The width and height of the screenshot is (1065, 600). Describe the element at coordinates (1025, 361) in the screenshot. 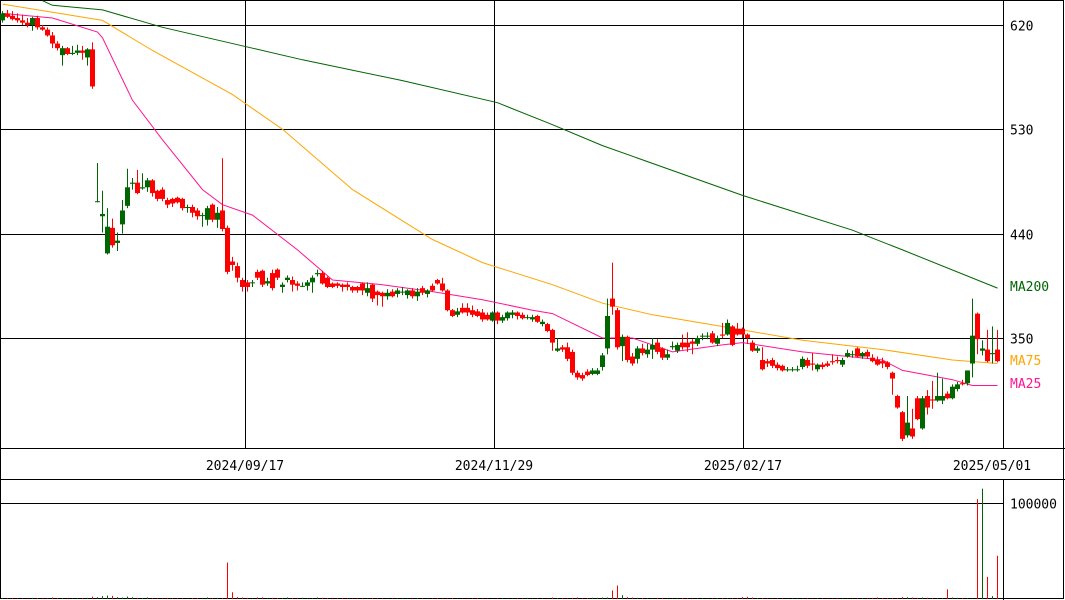

I see `legend-ma75: MA75` at that location.